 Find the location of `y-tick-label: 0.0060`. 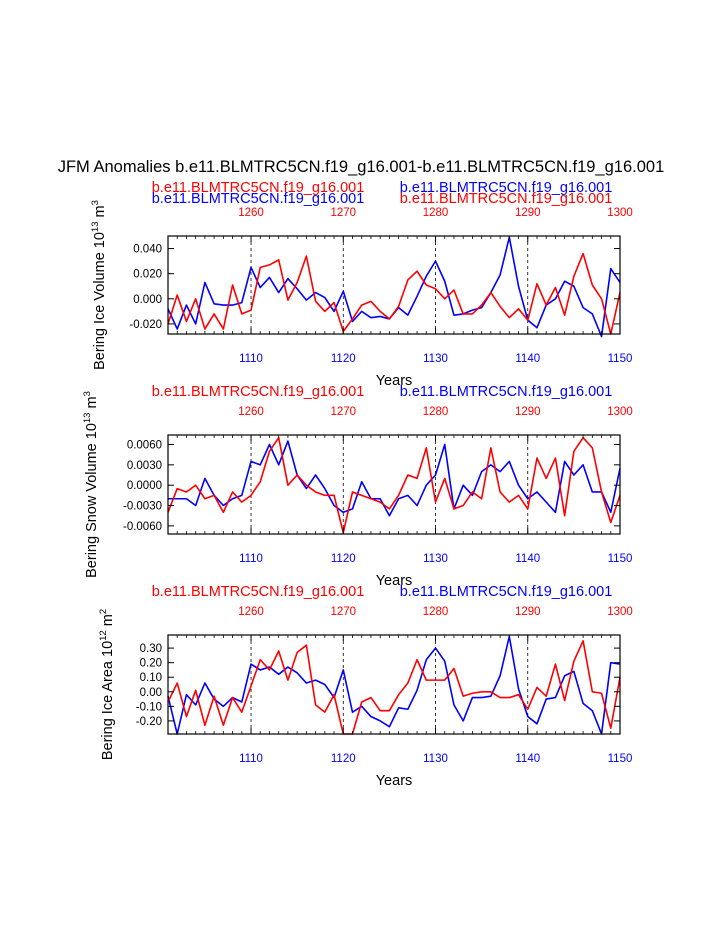

y-tick-label: 0.0060 is located at coordinates (144, 445).